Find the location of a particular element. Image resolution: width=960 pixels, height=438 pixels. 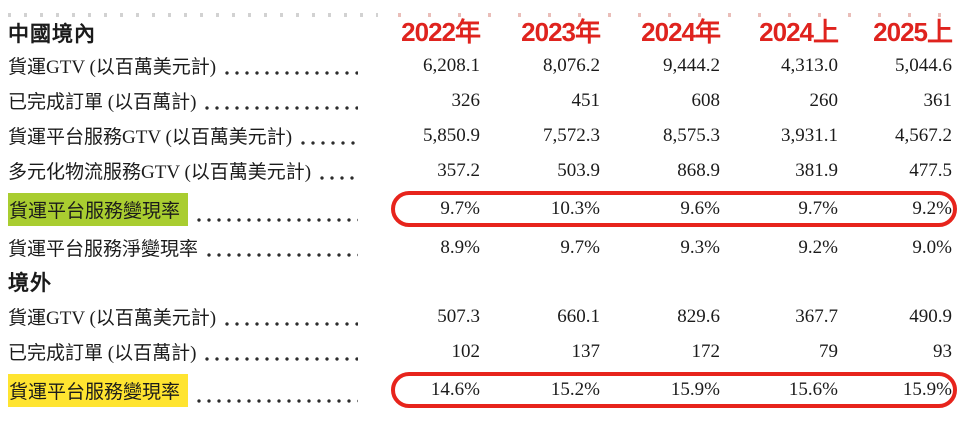

cell-value: 868.9 is located at coordinates (698, 170).